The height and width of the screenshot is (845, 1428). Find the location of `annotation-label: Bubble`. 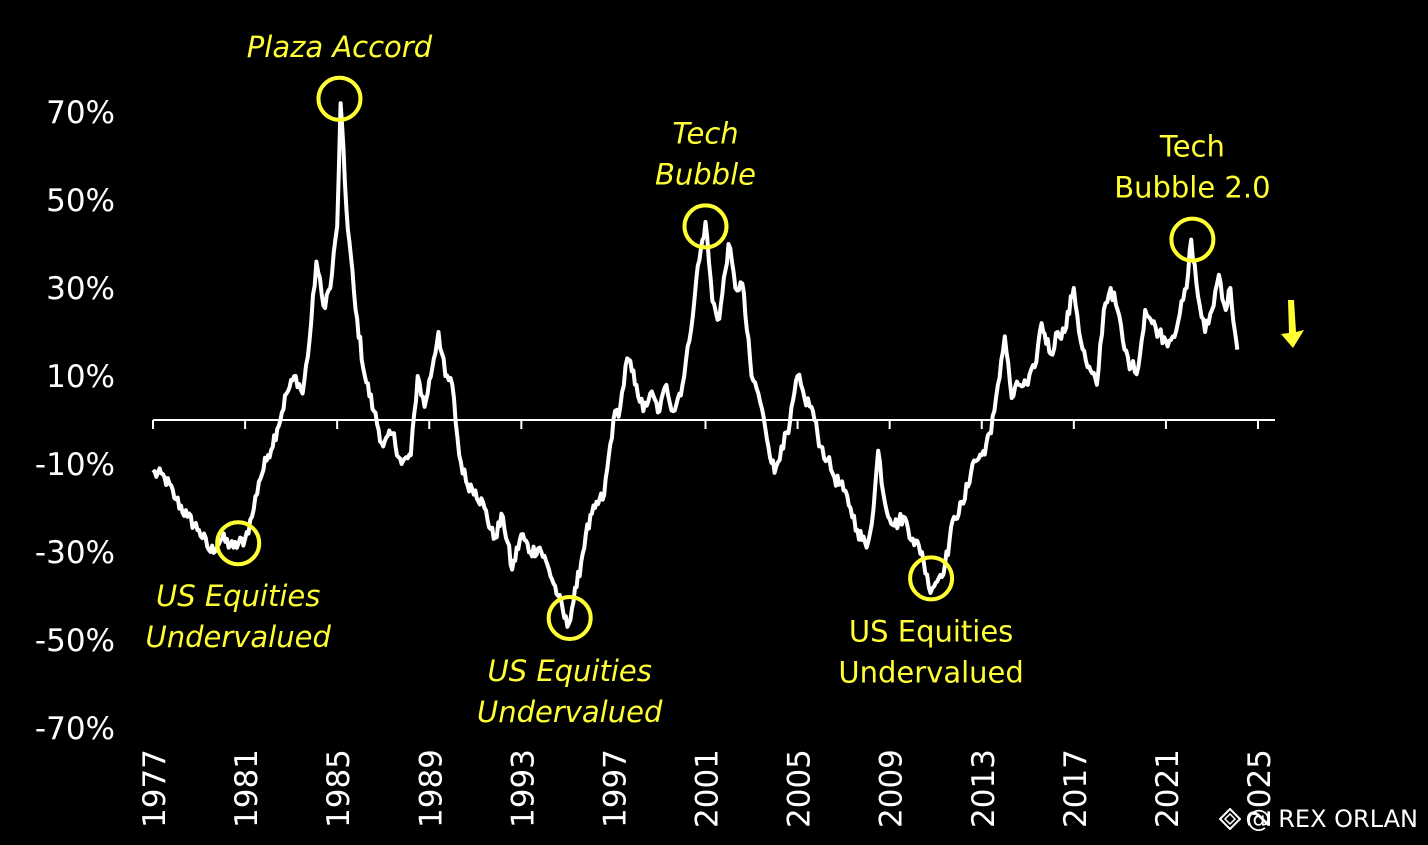

annotation-label: Bubble is located at coordinates (705, 174).